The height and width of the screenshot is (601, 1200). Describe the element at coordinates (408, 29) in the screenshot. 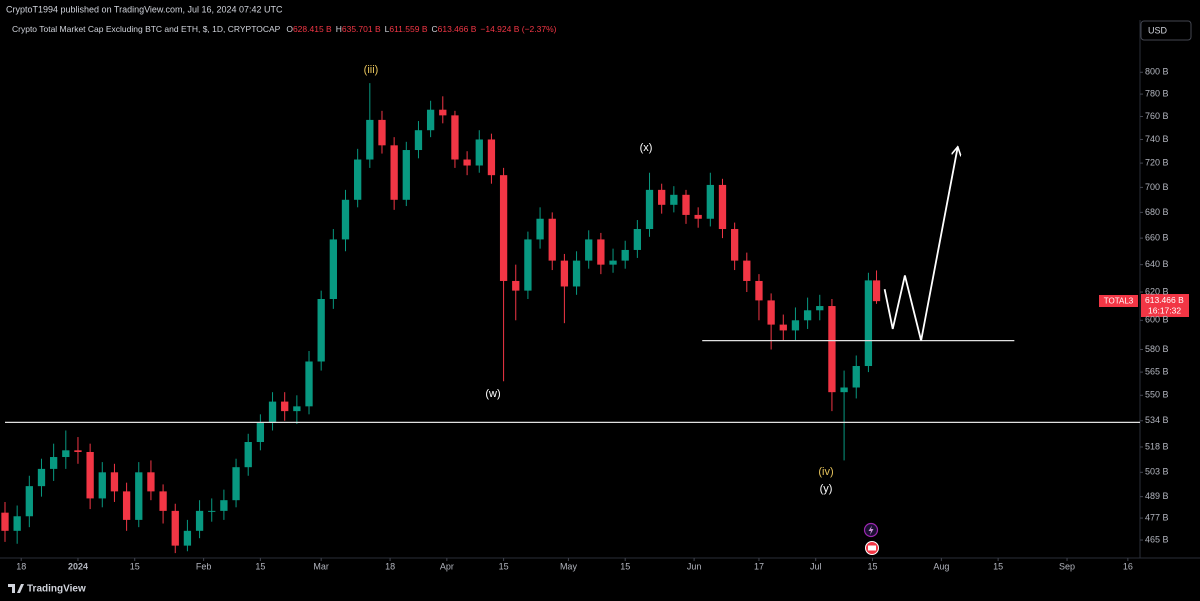

I see `ohlc-value: 611.559 B` at that location.